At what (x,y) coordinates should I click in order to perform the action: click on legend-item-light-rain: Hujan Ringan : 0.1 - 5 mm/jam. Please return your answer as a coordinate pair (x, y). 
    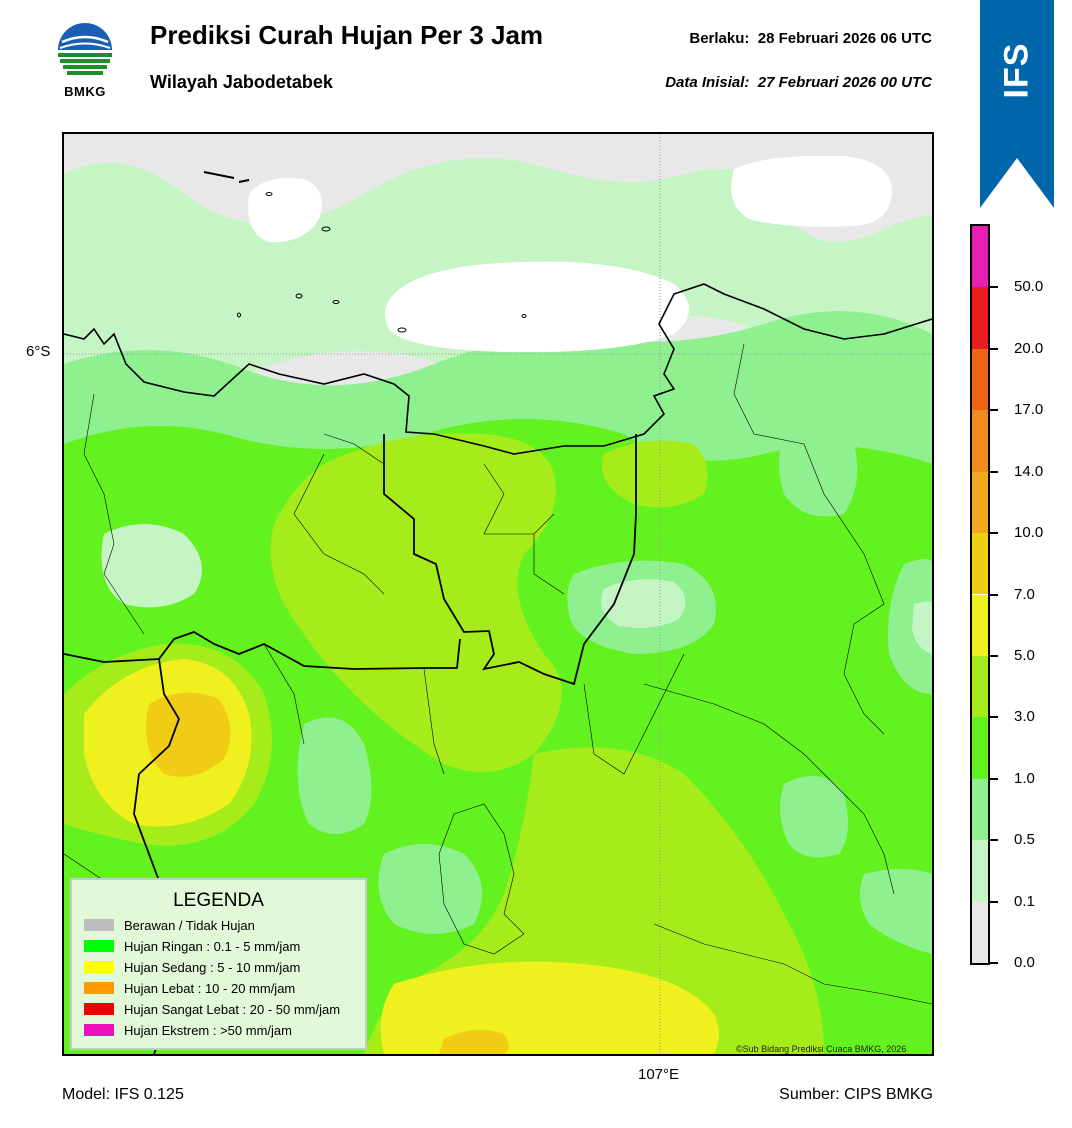
    Looking at the image, I should click on (192, 946).